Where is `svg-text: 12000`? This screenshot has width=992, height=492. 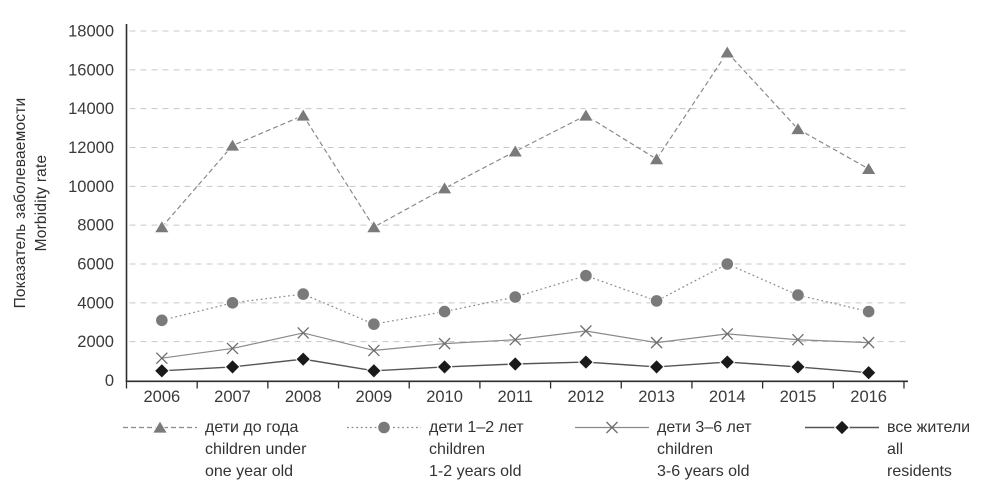 svg-text: 12000 is located at coordinates (91, 148).